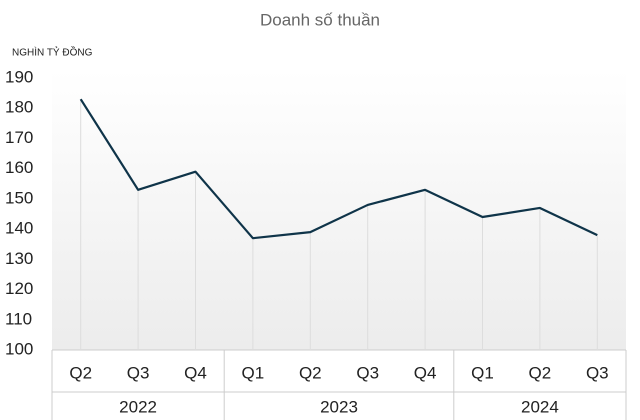  What do you see at coordinates (18, 318) in the screenshot?
I see `y-tick-label: 110` at bounding box center [18, 318].